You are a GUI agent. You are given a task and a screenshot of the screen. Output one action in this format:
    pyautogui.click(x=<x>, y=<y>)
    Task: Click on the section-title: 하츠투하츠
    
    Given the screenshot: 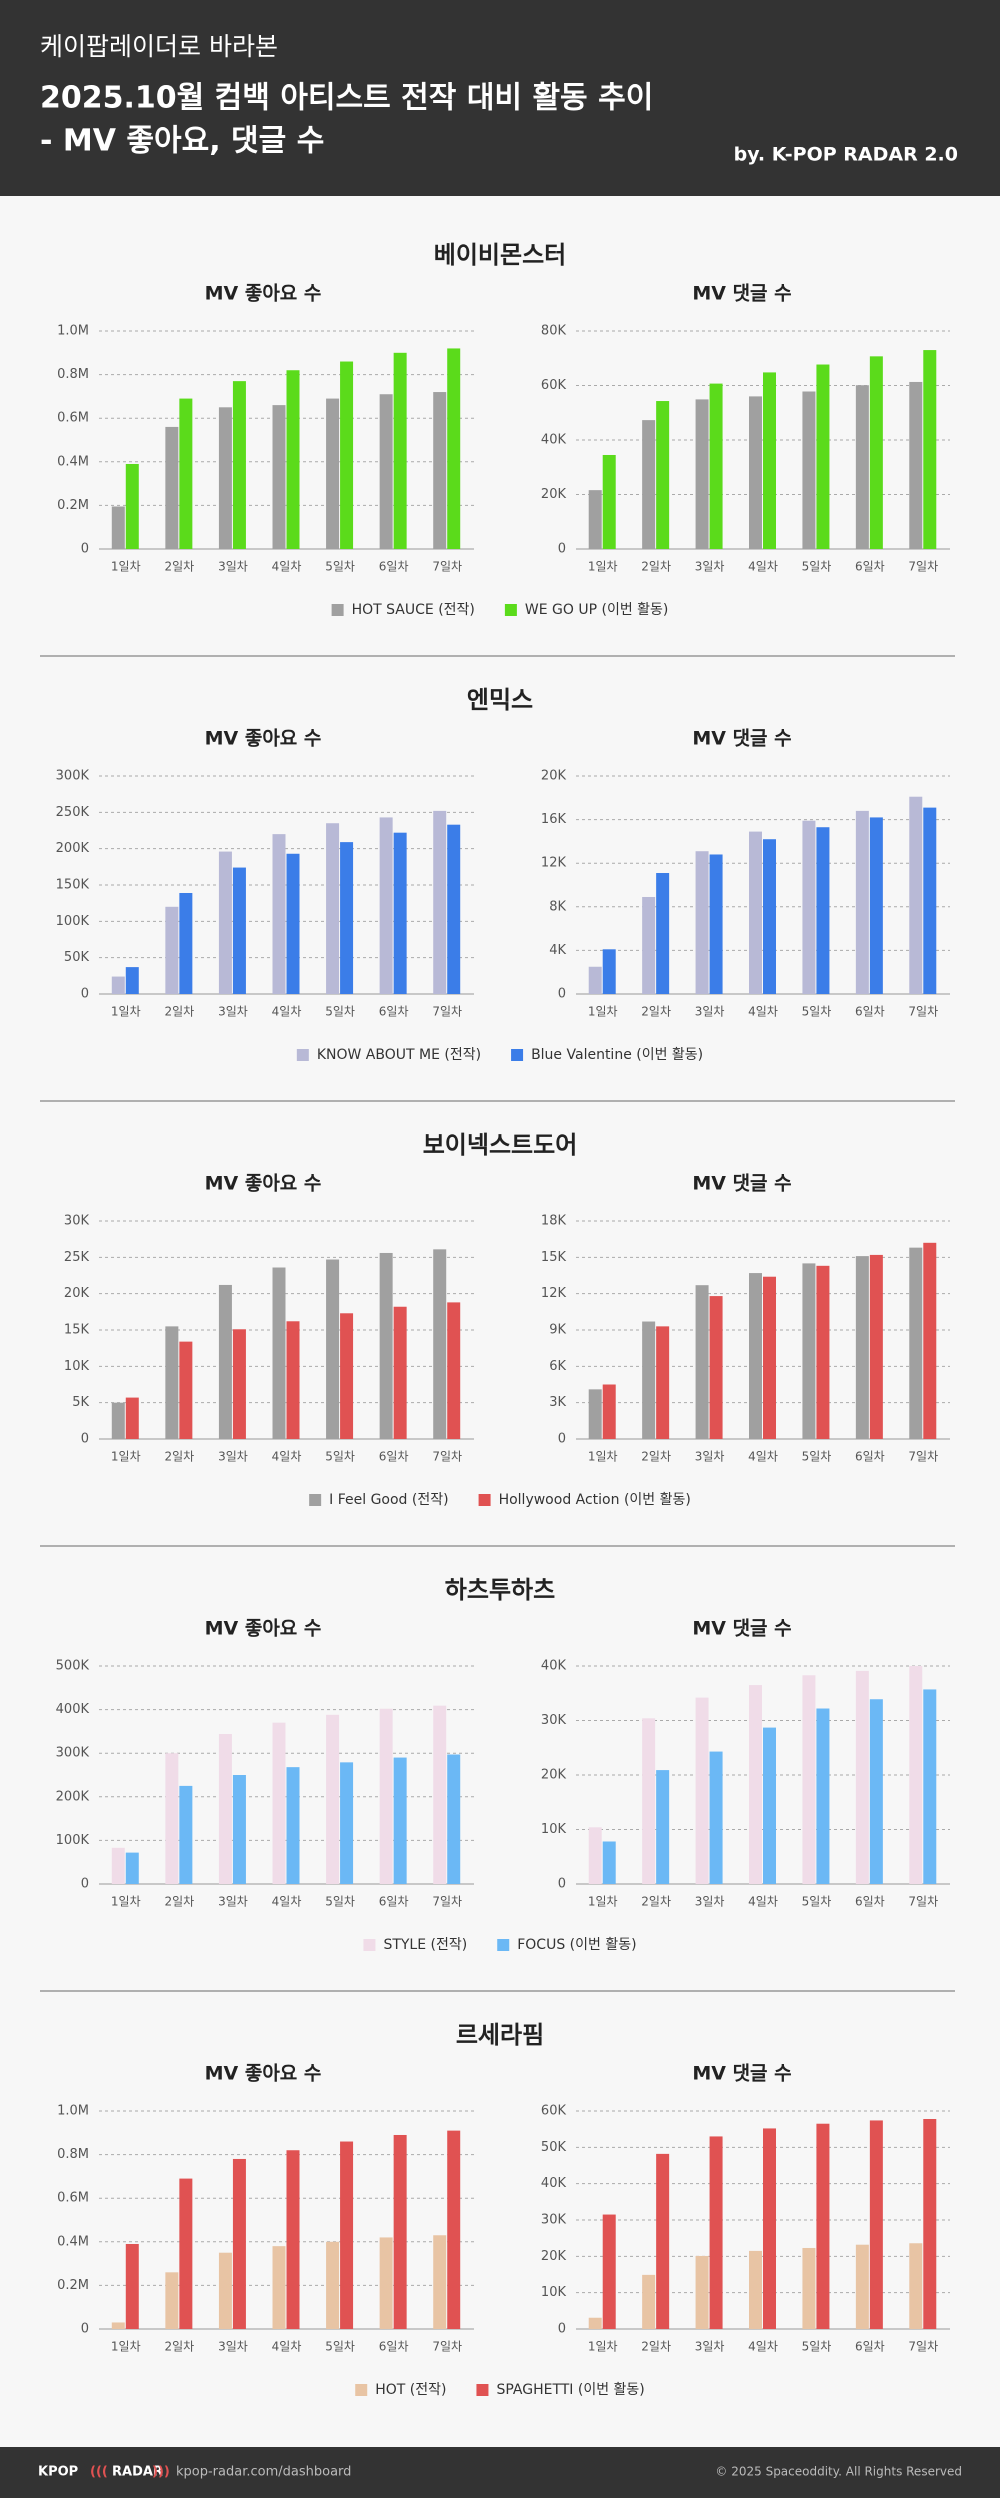 What is the action you would take?
    pyautogui.click(x=500, y=1590)
    